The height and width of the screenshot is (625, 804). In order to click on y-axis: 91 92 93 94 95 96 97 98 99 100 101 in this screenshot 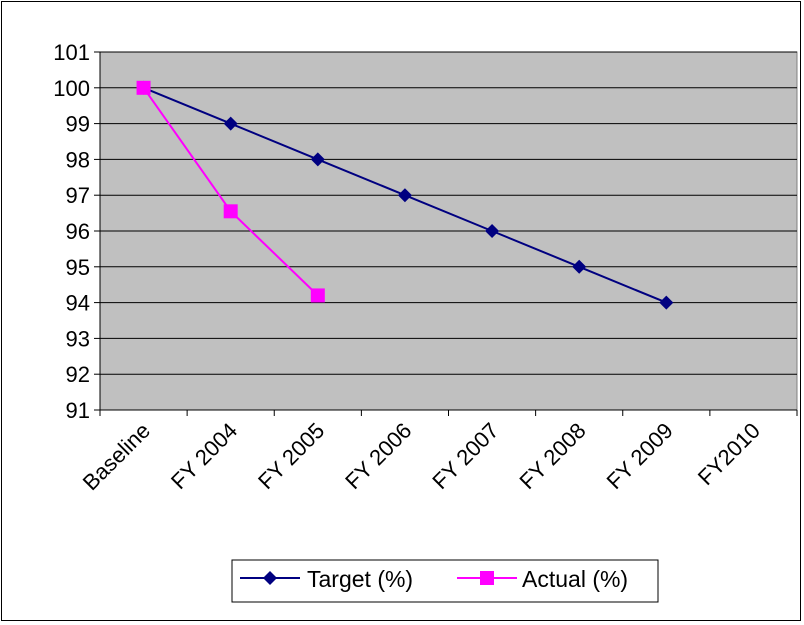, I will do `click(77, 231)`.